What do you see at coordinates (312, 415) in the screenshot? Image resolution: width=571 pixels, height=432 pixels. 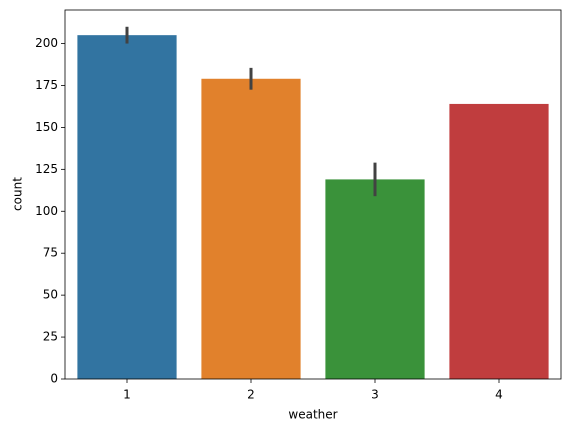 I see `x-axis-label: weather` at bounding box center [312, 415].